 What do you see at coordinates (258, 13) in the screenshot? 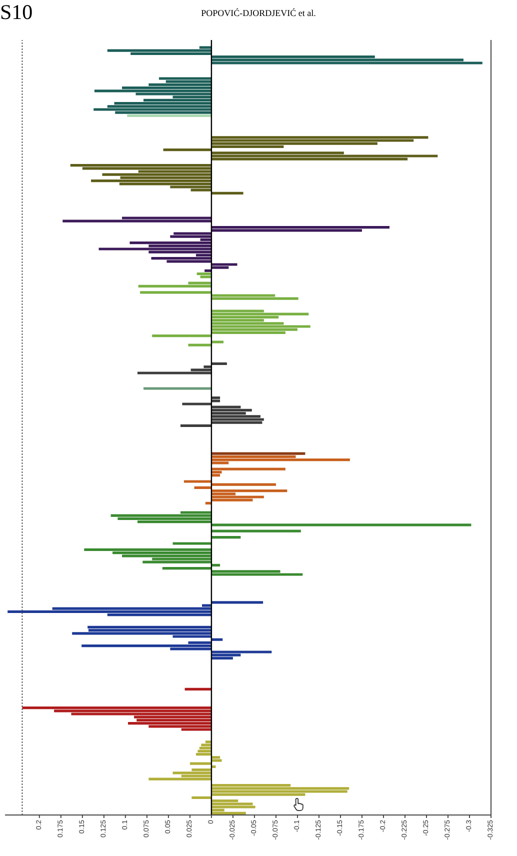
I see `text: POPOVIĆ-DJORDJEVIĆ et al.` at bounding box center [258, 13].